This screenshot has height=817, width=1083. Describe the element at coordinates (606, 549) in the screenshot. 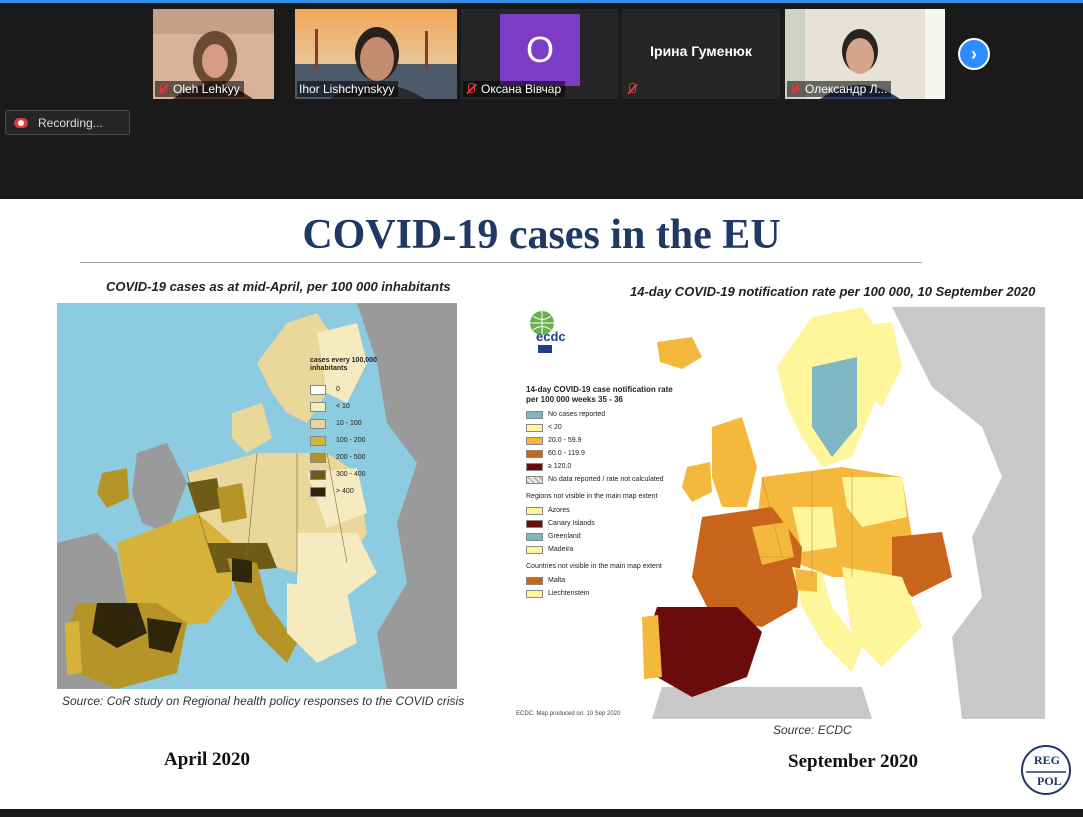

I see `legend-item: Madeira` at that location.